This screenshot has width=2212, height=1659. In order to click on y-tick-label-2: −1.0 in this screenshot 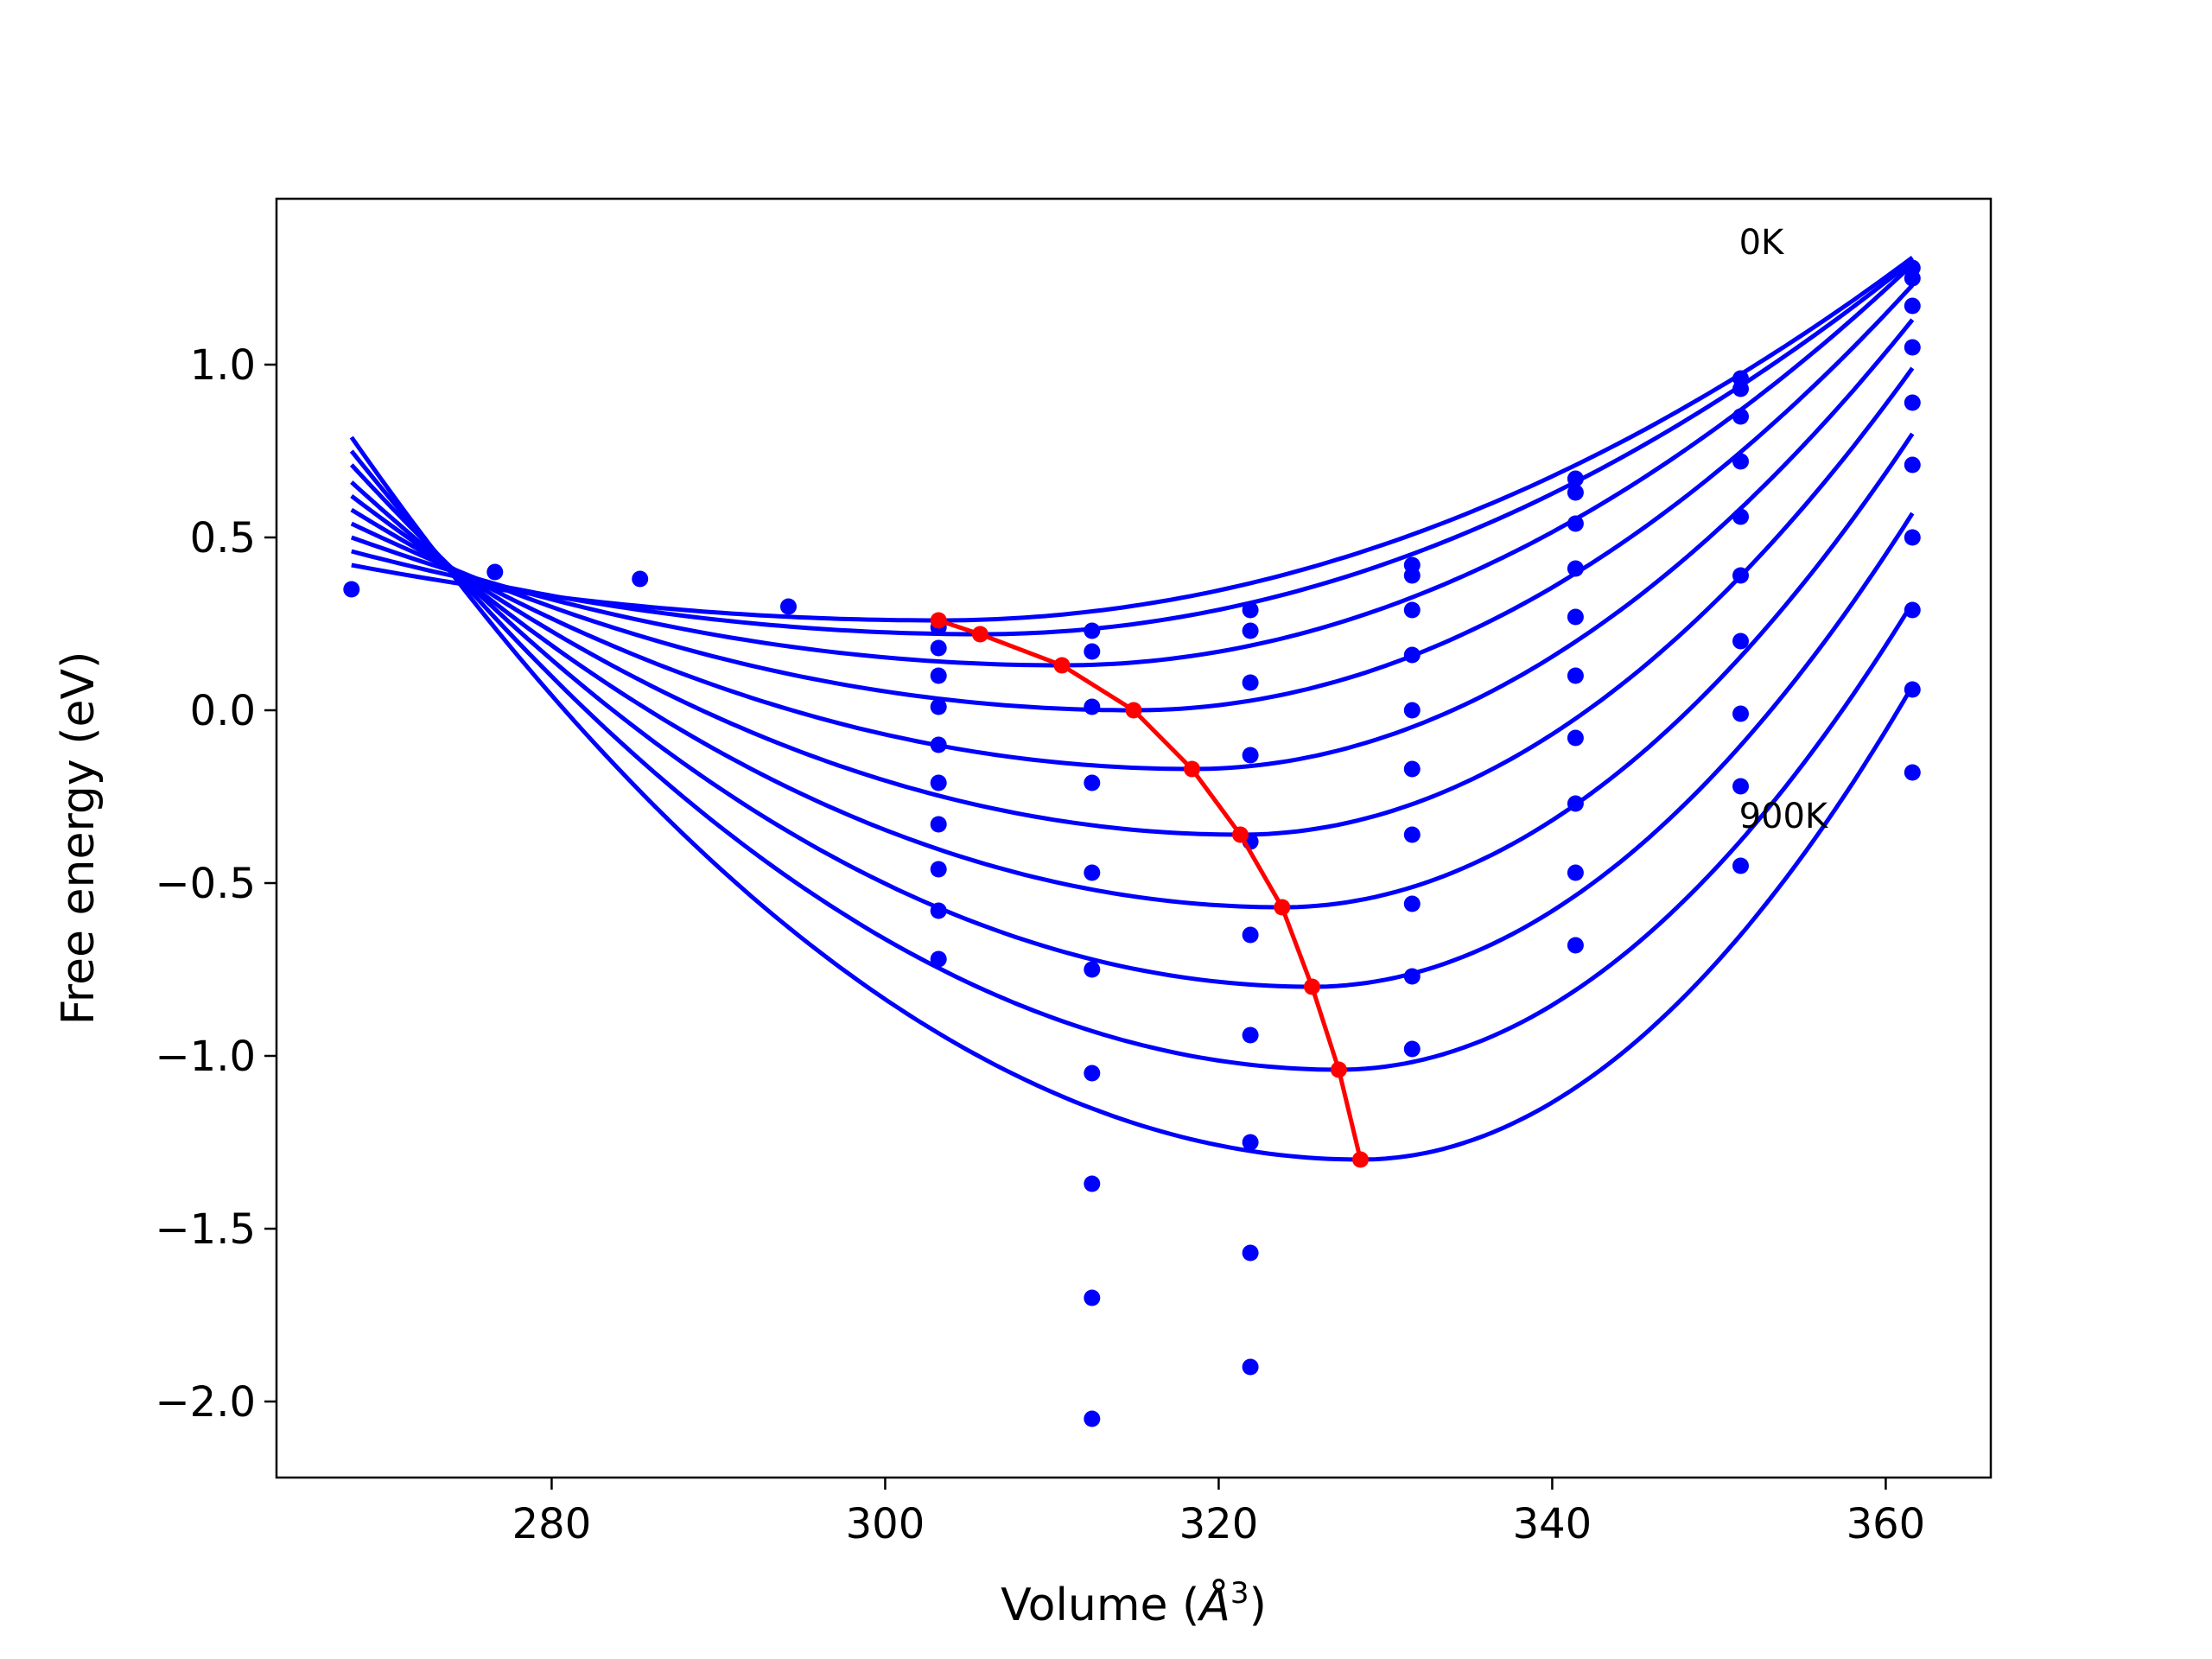, I will do `click(205, 1057)`.